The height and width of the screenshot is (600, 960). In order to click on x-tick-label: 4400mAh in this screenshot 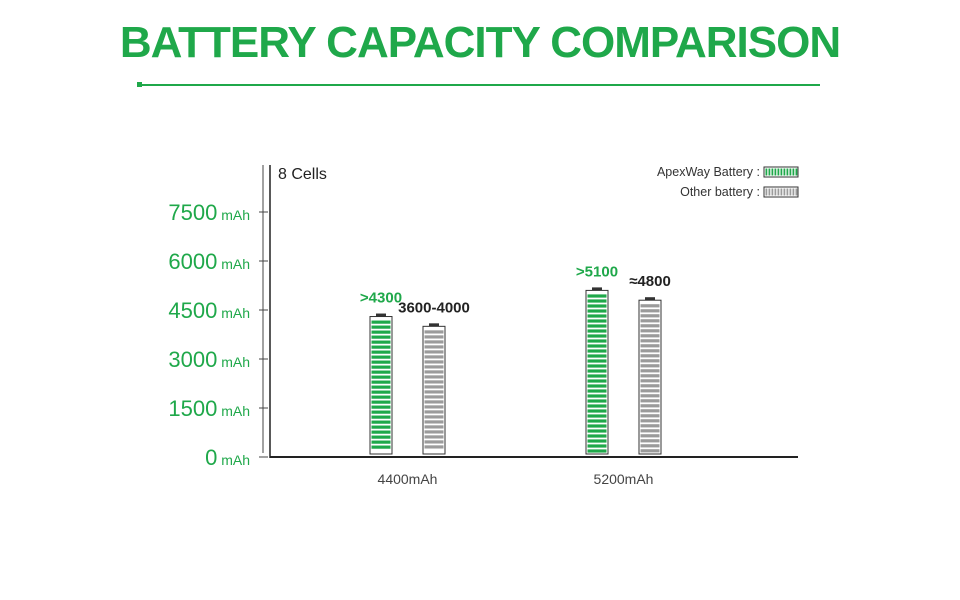, I will do `click(408, 479)`.